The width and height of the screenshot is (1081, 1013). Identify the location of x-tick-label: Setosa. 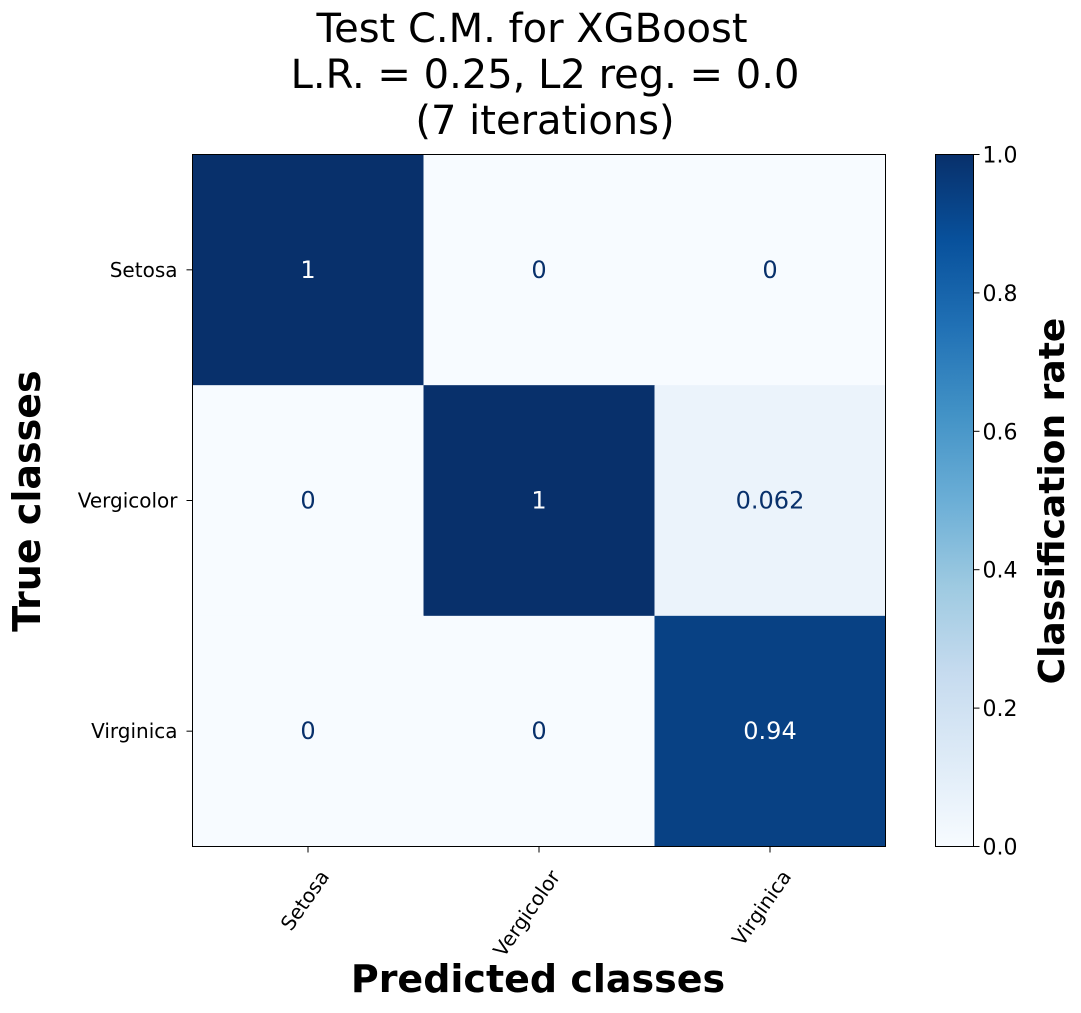
(305, 900).